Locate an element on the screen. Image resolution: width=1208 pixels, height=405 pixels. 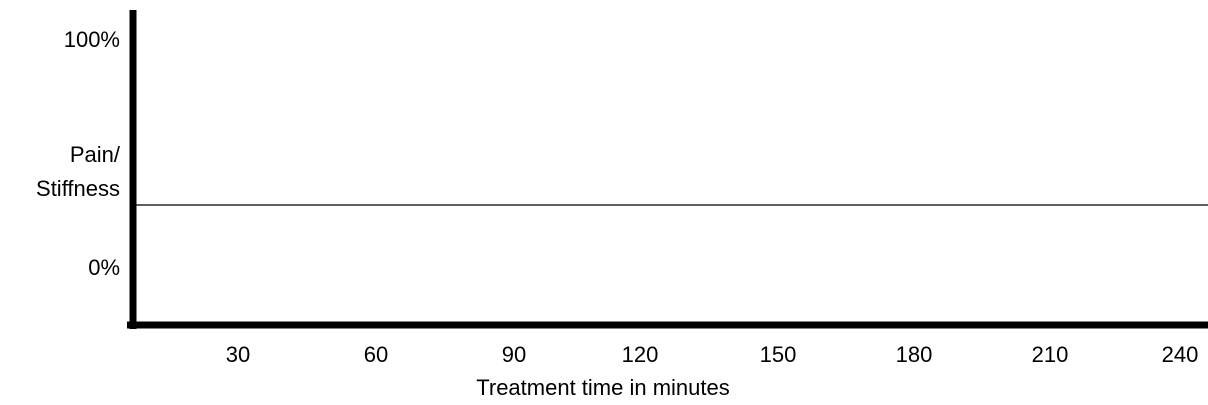
x-tick-label: 180 is located at coordinates (914, 354).